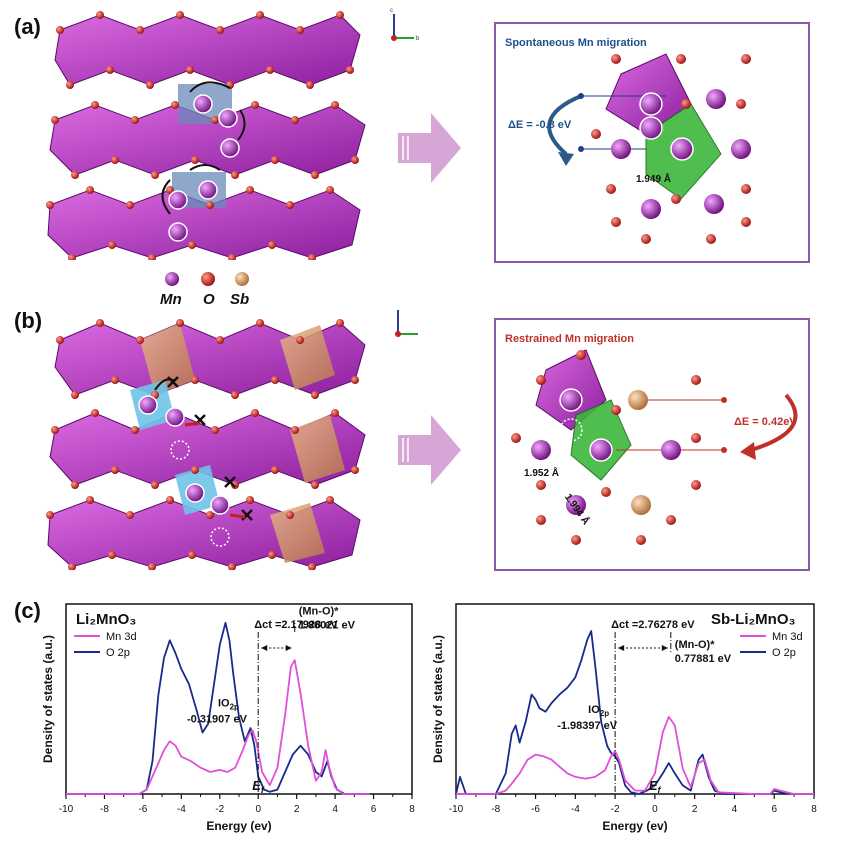  Describe the element at coordinates (27, 26) in the screenshot. I see `panel-a-label: (a)` at that location.